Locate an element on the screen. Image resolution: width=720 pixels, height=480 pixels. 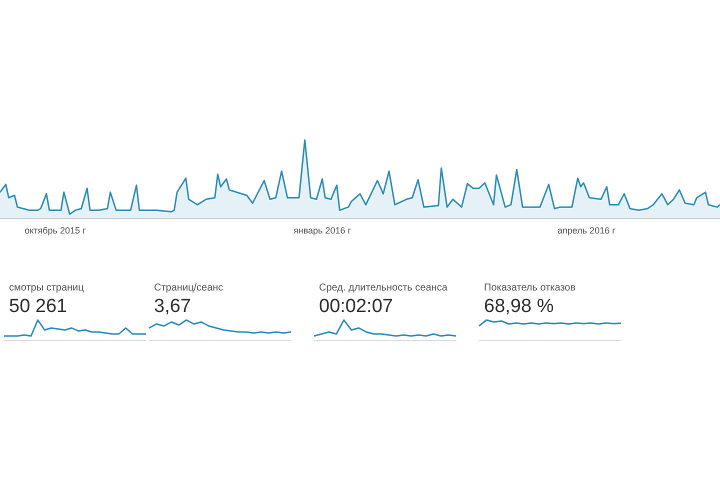
x-tick-label: октябрь 2015 г is located at coordinates (55, 231).